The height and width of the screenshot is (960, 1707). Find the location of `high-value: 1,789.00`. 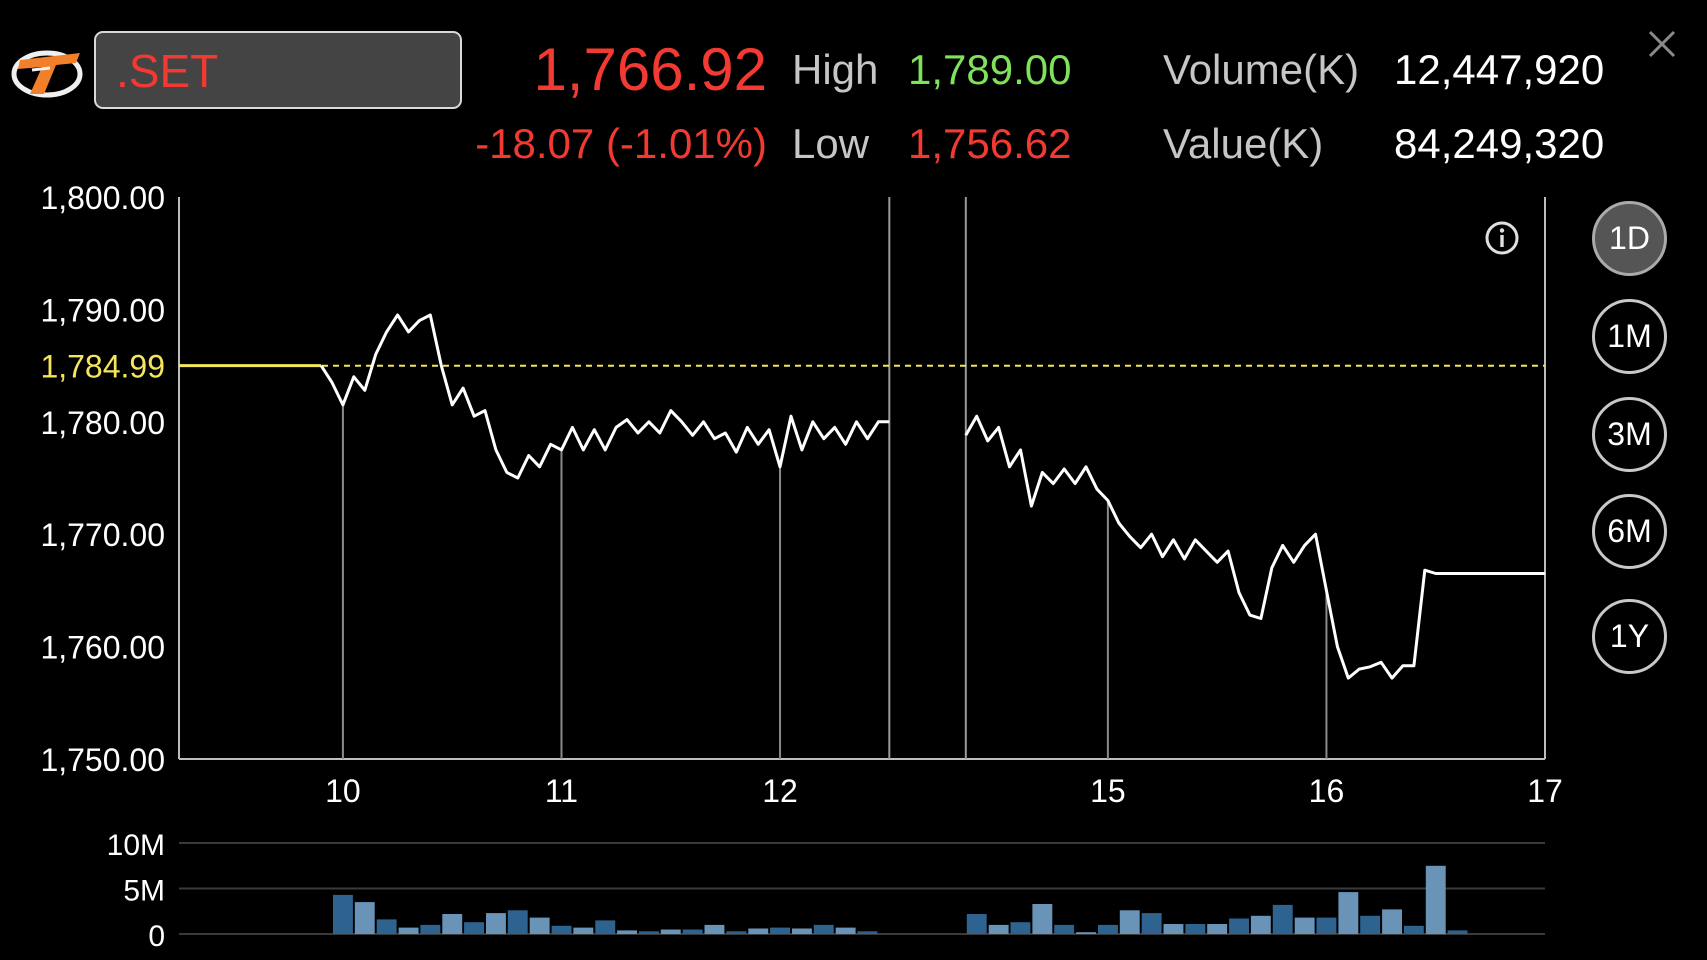

high-value: 1,789.00 is located at coordinates (990, 69).